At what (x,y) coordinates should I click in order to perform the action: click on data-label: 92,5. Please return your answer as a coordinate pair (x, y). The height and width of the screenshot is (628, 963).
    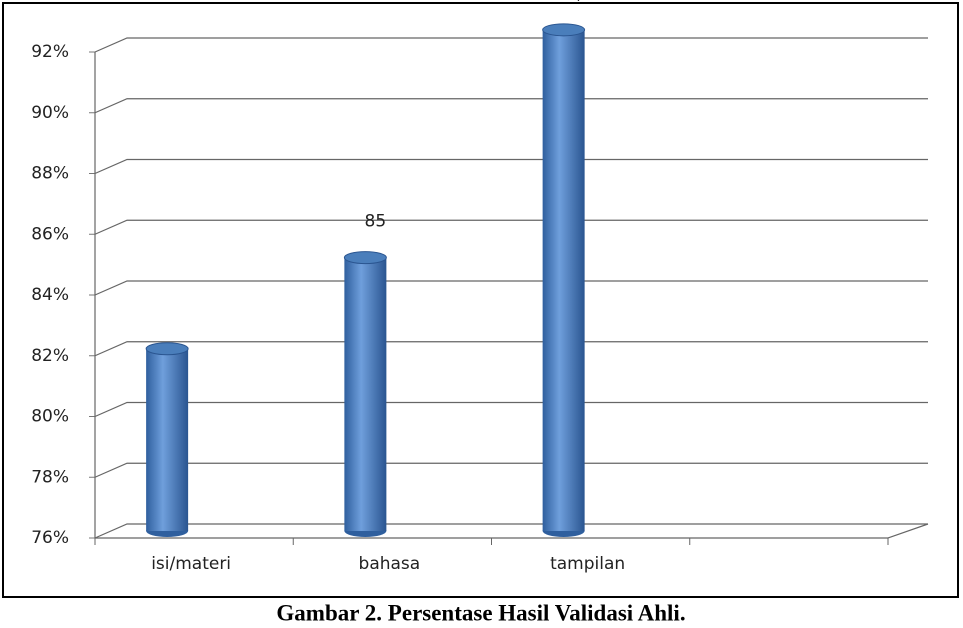
    Looking at the image, I should click on (574, 2).